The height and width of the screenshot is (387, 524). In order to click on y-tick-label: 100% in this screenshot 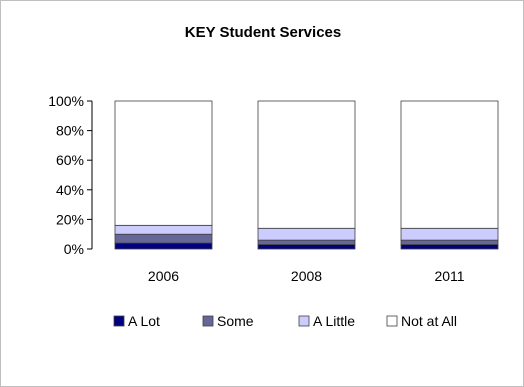, I will do `click(66, 101)`.